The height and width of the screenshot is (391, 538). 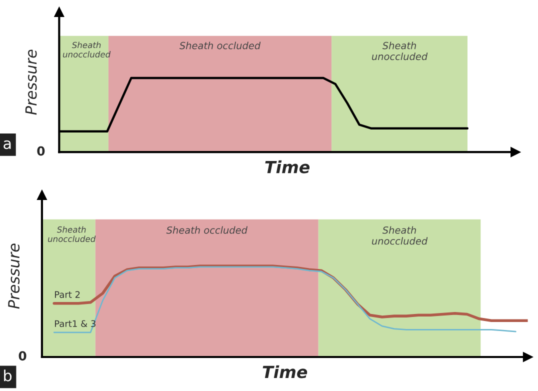 I want to click on text: a, so click(x=7, y=145).